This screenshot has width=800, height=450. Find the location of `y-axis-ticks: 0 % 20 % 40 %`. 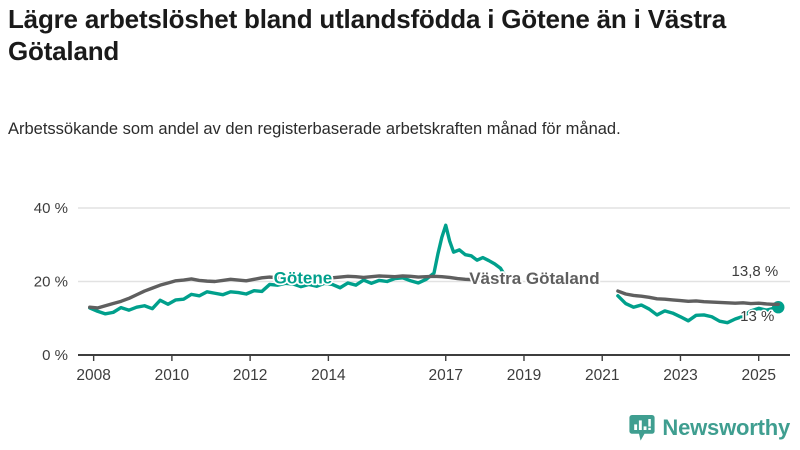

y-axis-ticks: 0 % 20 % 40 % is located at coordinates (51, 282).